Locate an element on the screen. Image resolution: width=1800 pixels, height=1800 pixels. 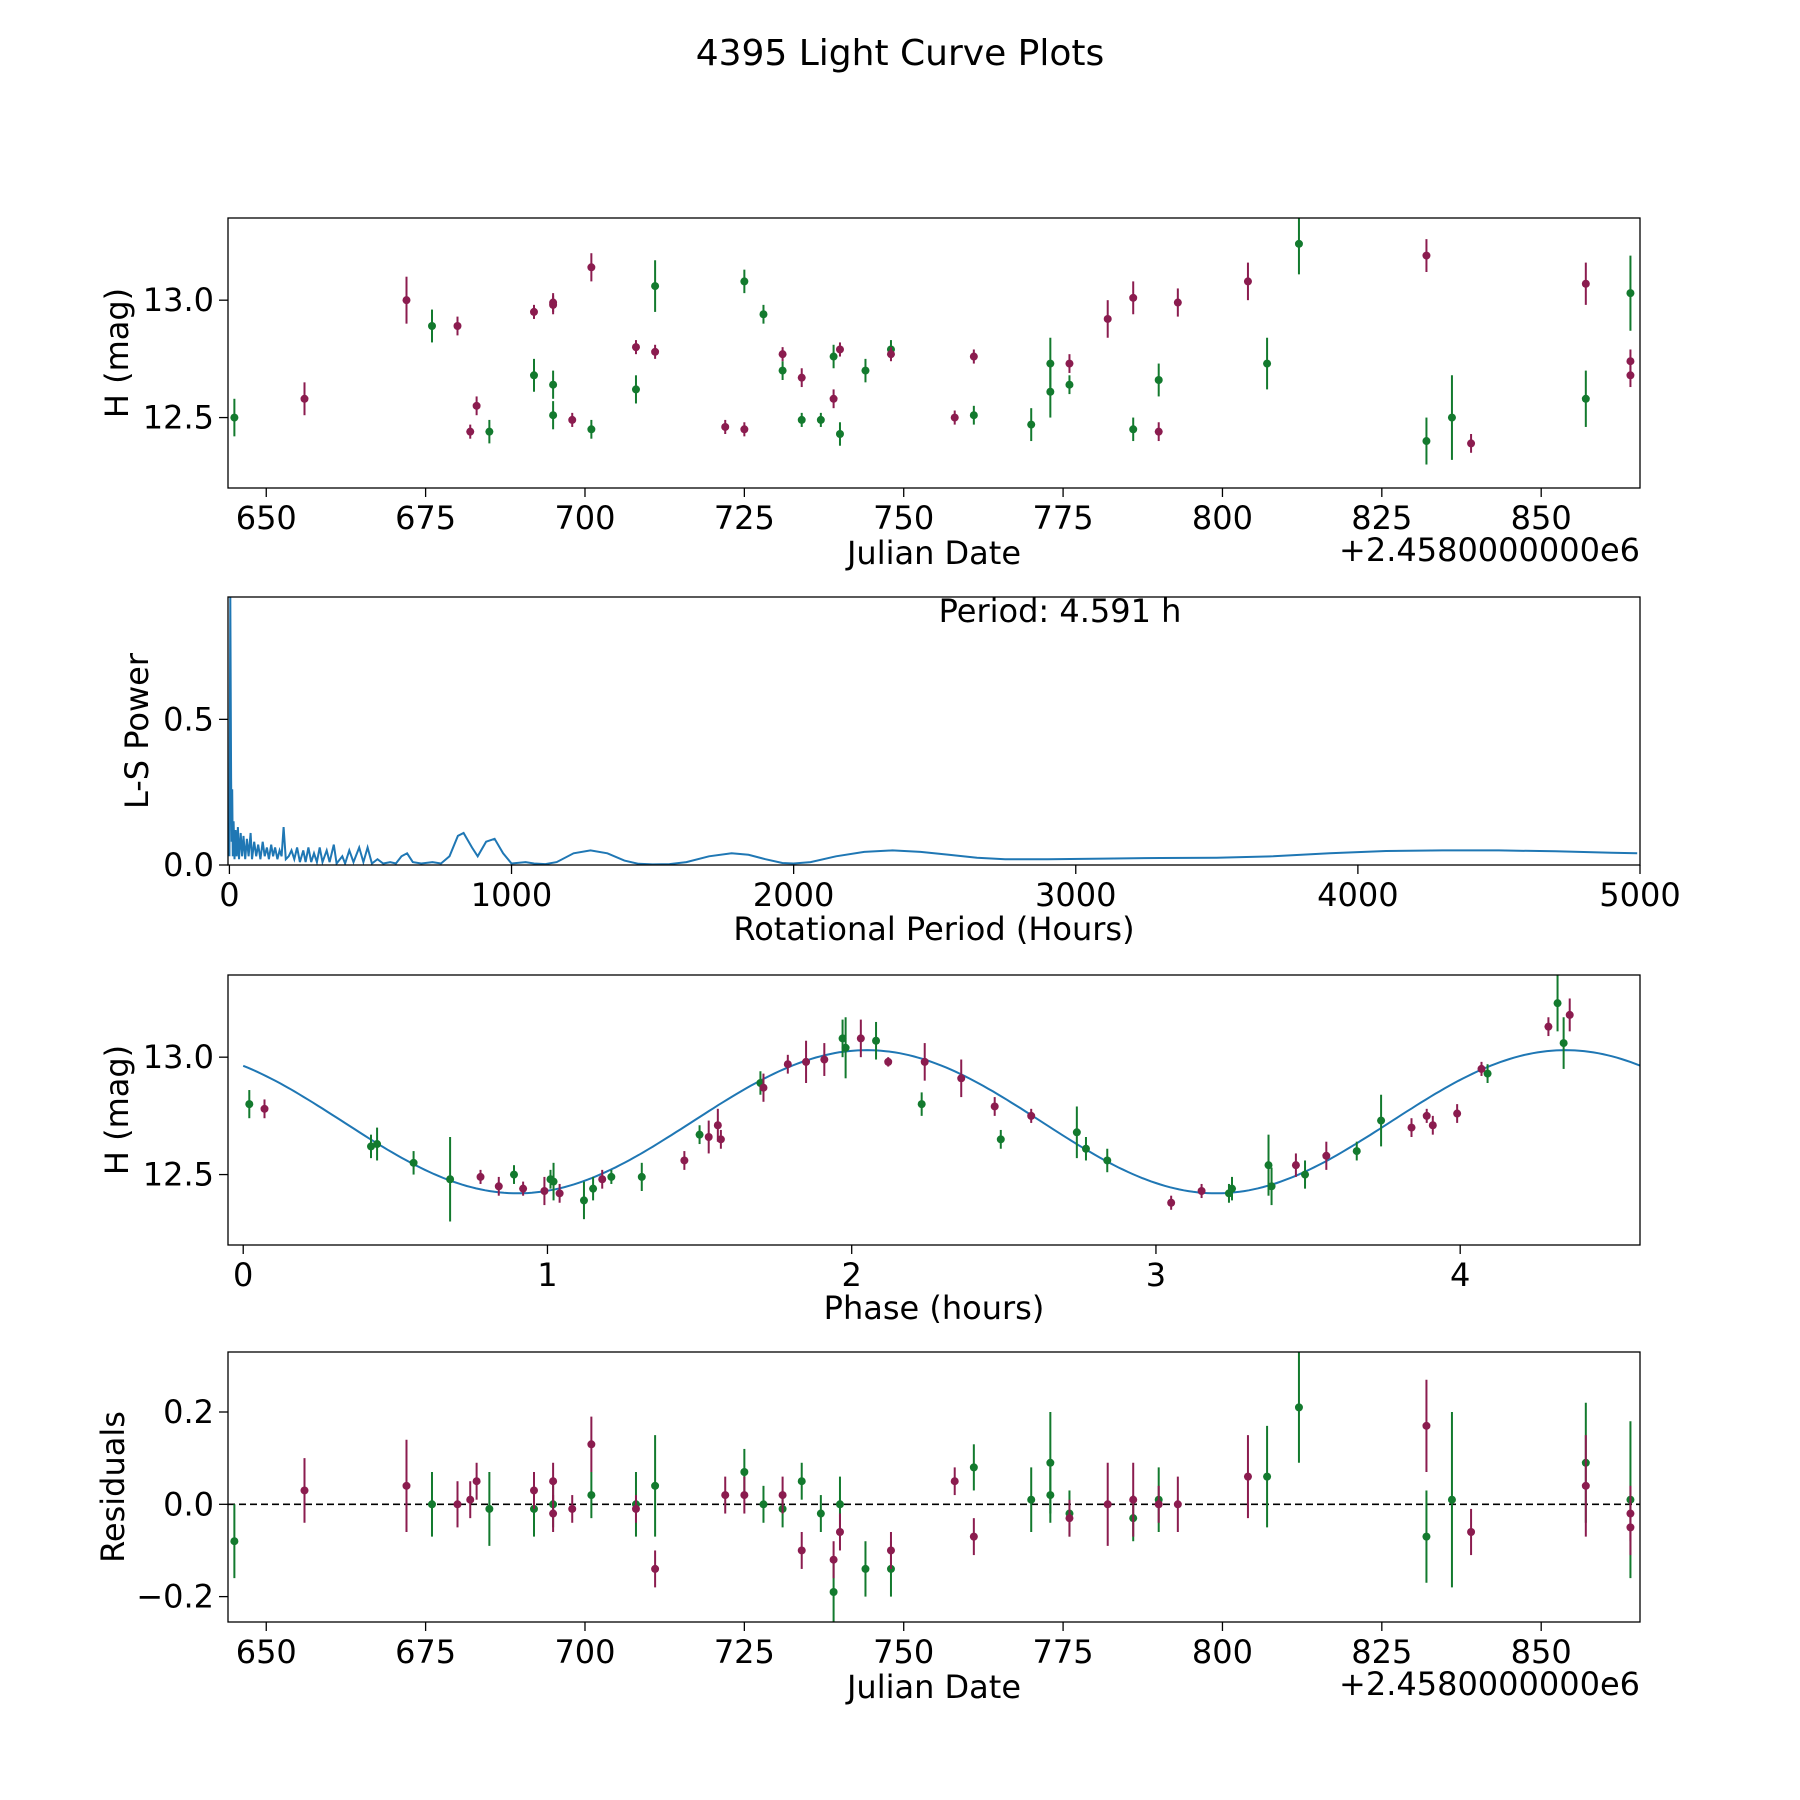
x-tick-label: 1 is located at coordinates (547, 1275).